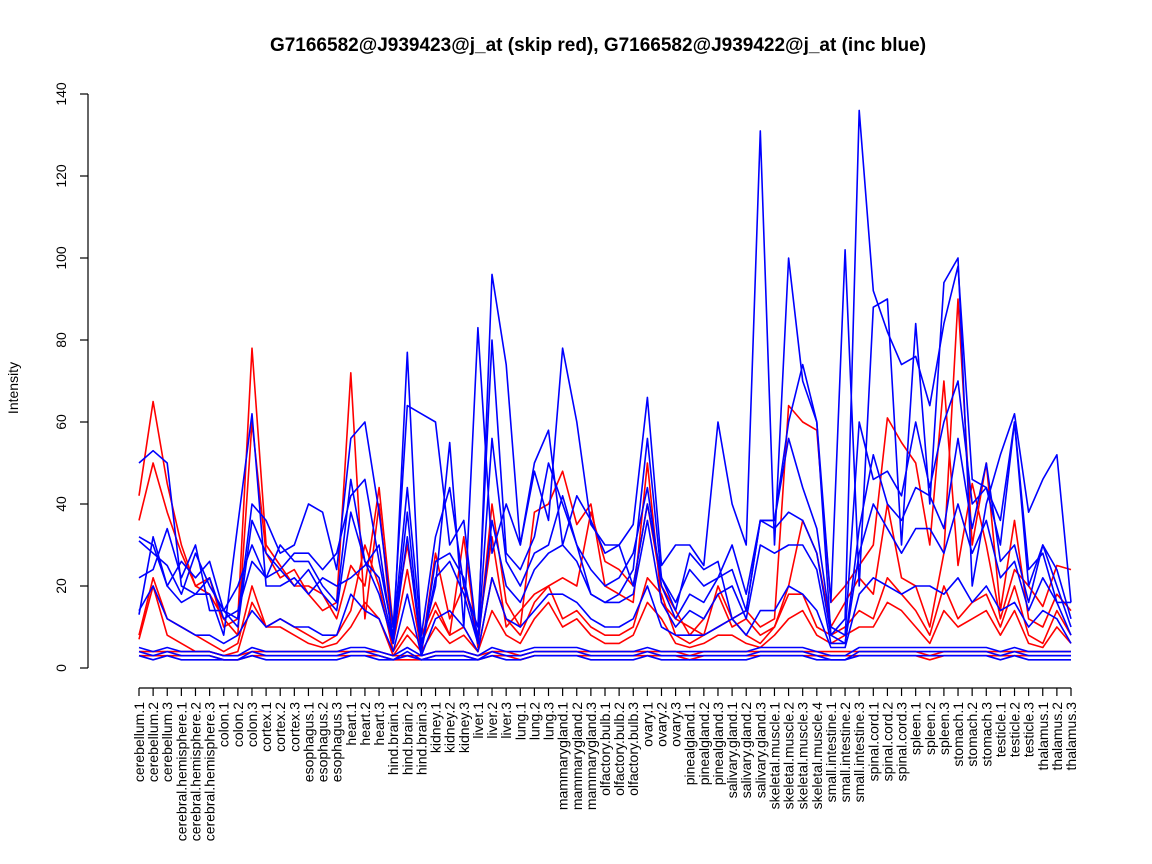 This screenshot has height=864, width=1152. Describe the element at coordinates (506, 720) in the screenshot. I see `x-tick-label: liver.3` at that location.